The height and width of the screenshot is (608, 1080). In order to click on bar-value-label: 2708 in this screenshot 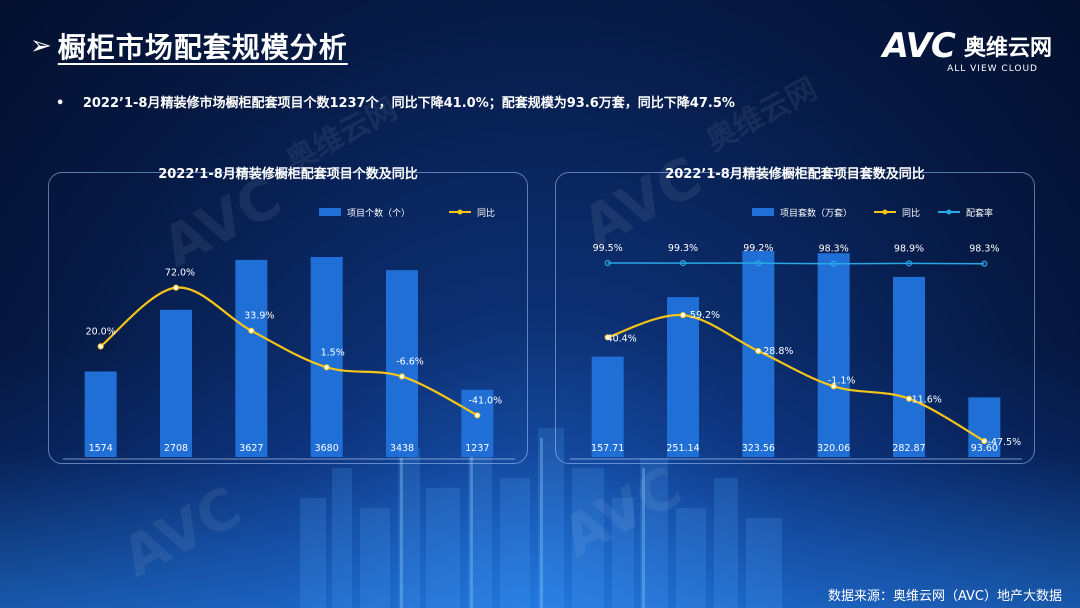, I will do `click(176, 448)`.